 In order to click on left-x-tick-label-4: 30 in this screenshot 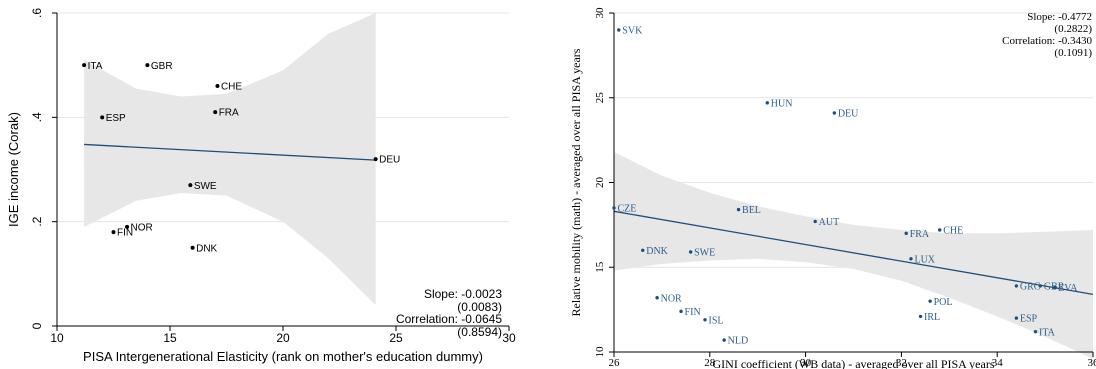, I will do `click(509, 338)`.